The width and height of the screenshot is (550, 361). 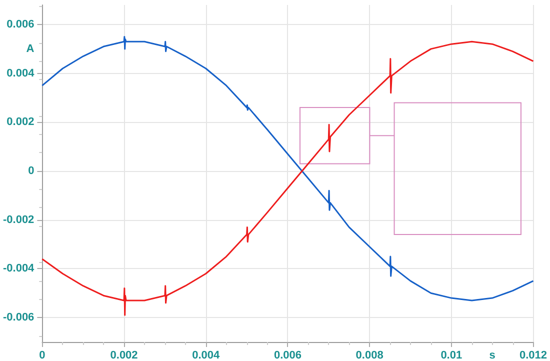 What do you see at coordinates (18, 318) in the screenshot?
I see `y-tick-label: -0.006` at bounding box center [18, 318].